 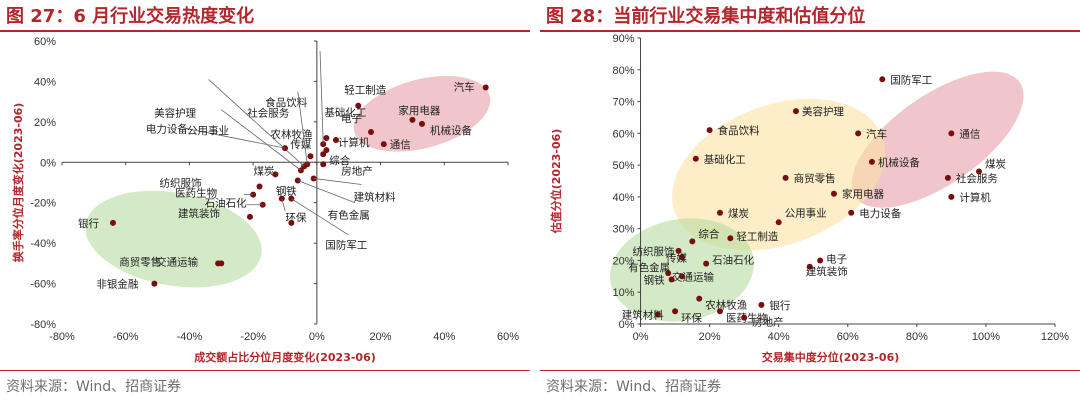 I want to click on x-tick-label: 120%, so click(x=1055, y=337).